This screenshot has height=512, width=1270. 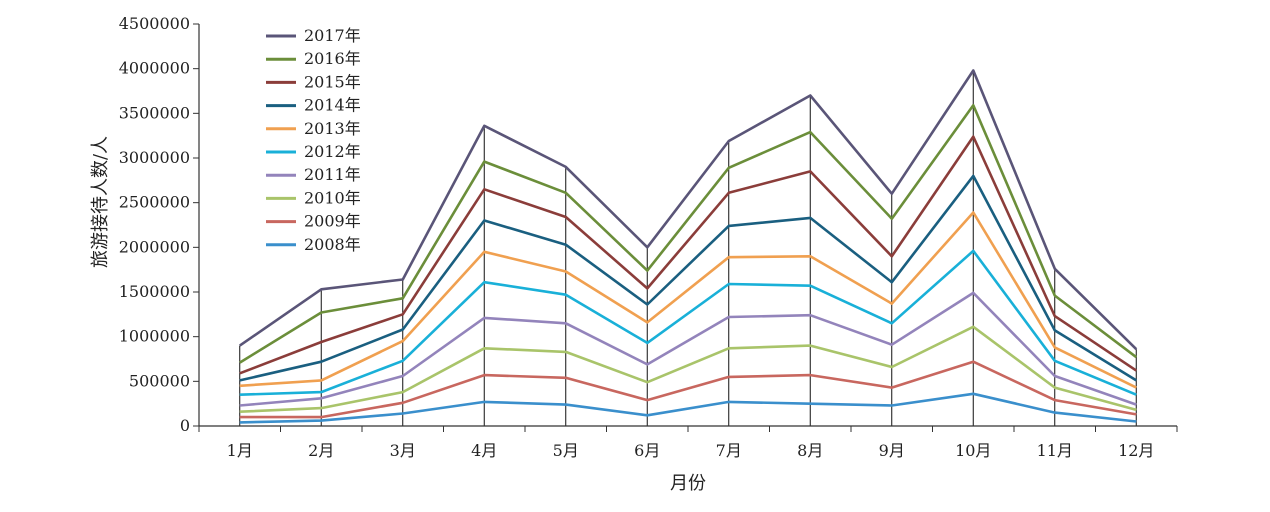 What do you see at coordinates (332, 105) in the screenshot?
I see `legend-label: 2014年` at bounding box center [332, 105].